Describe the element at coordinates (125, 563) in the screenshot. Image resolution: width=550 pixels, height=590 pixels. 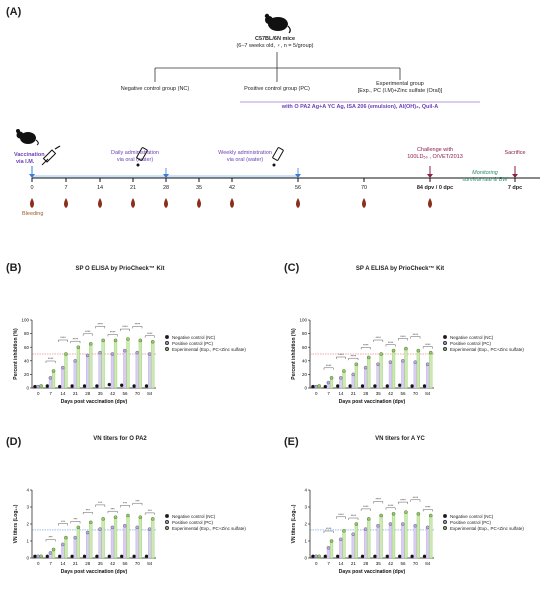
I see `x-tick-label: 56` at that location.